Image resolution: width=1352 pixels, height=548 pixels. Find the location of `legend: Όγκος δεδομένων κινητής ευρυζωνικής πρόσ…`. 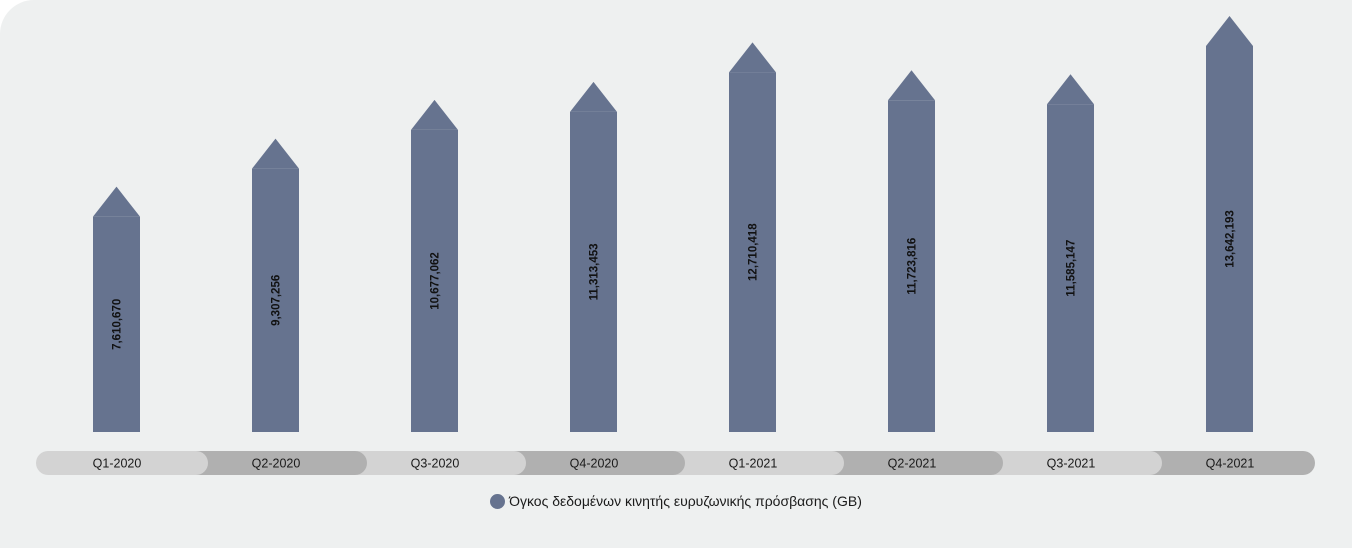

legend: Όγκος δεδομένων κινητής ευρυζωνικής πρόσ… is located at coordinates (676, 501).